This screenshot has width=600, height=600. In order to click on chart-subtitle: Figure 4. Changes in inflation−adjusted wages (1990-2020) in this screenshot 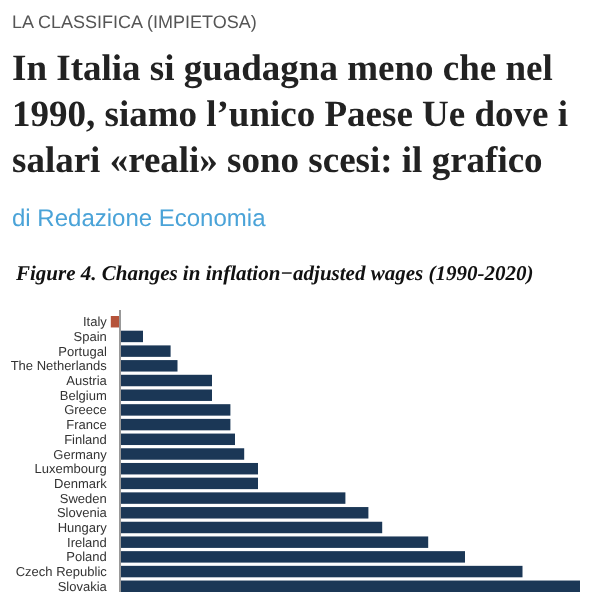, I will do `click(274, 275)`.